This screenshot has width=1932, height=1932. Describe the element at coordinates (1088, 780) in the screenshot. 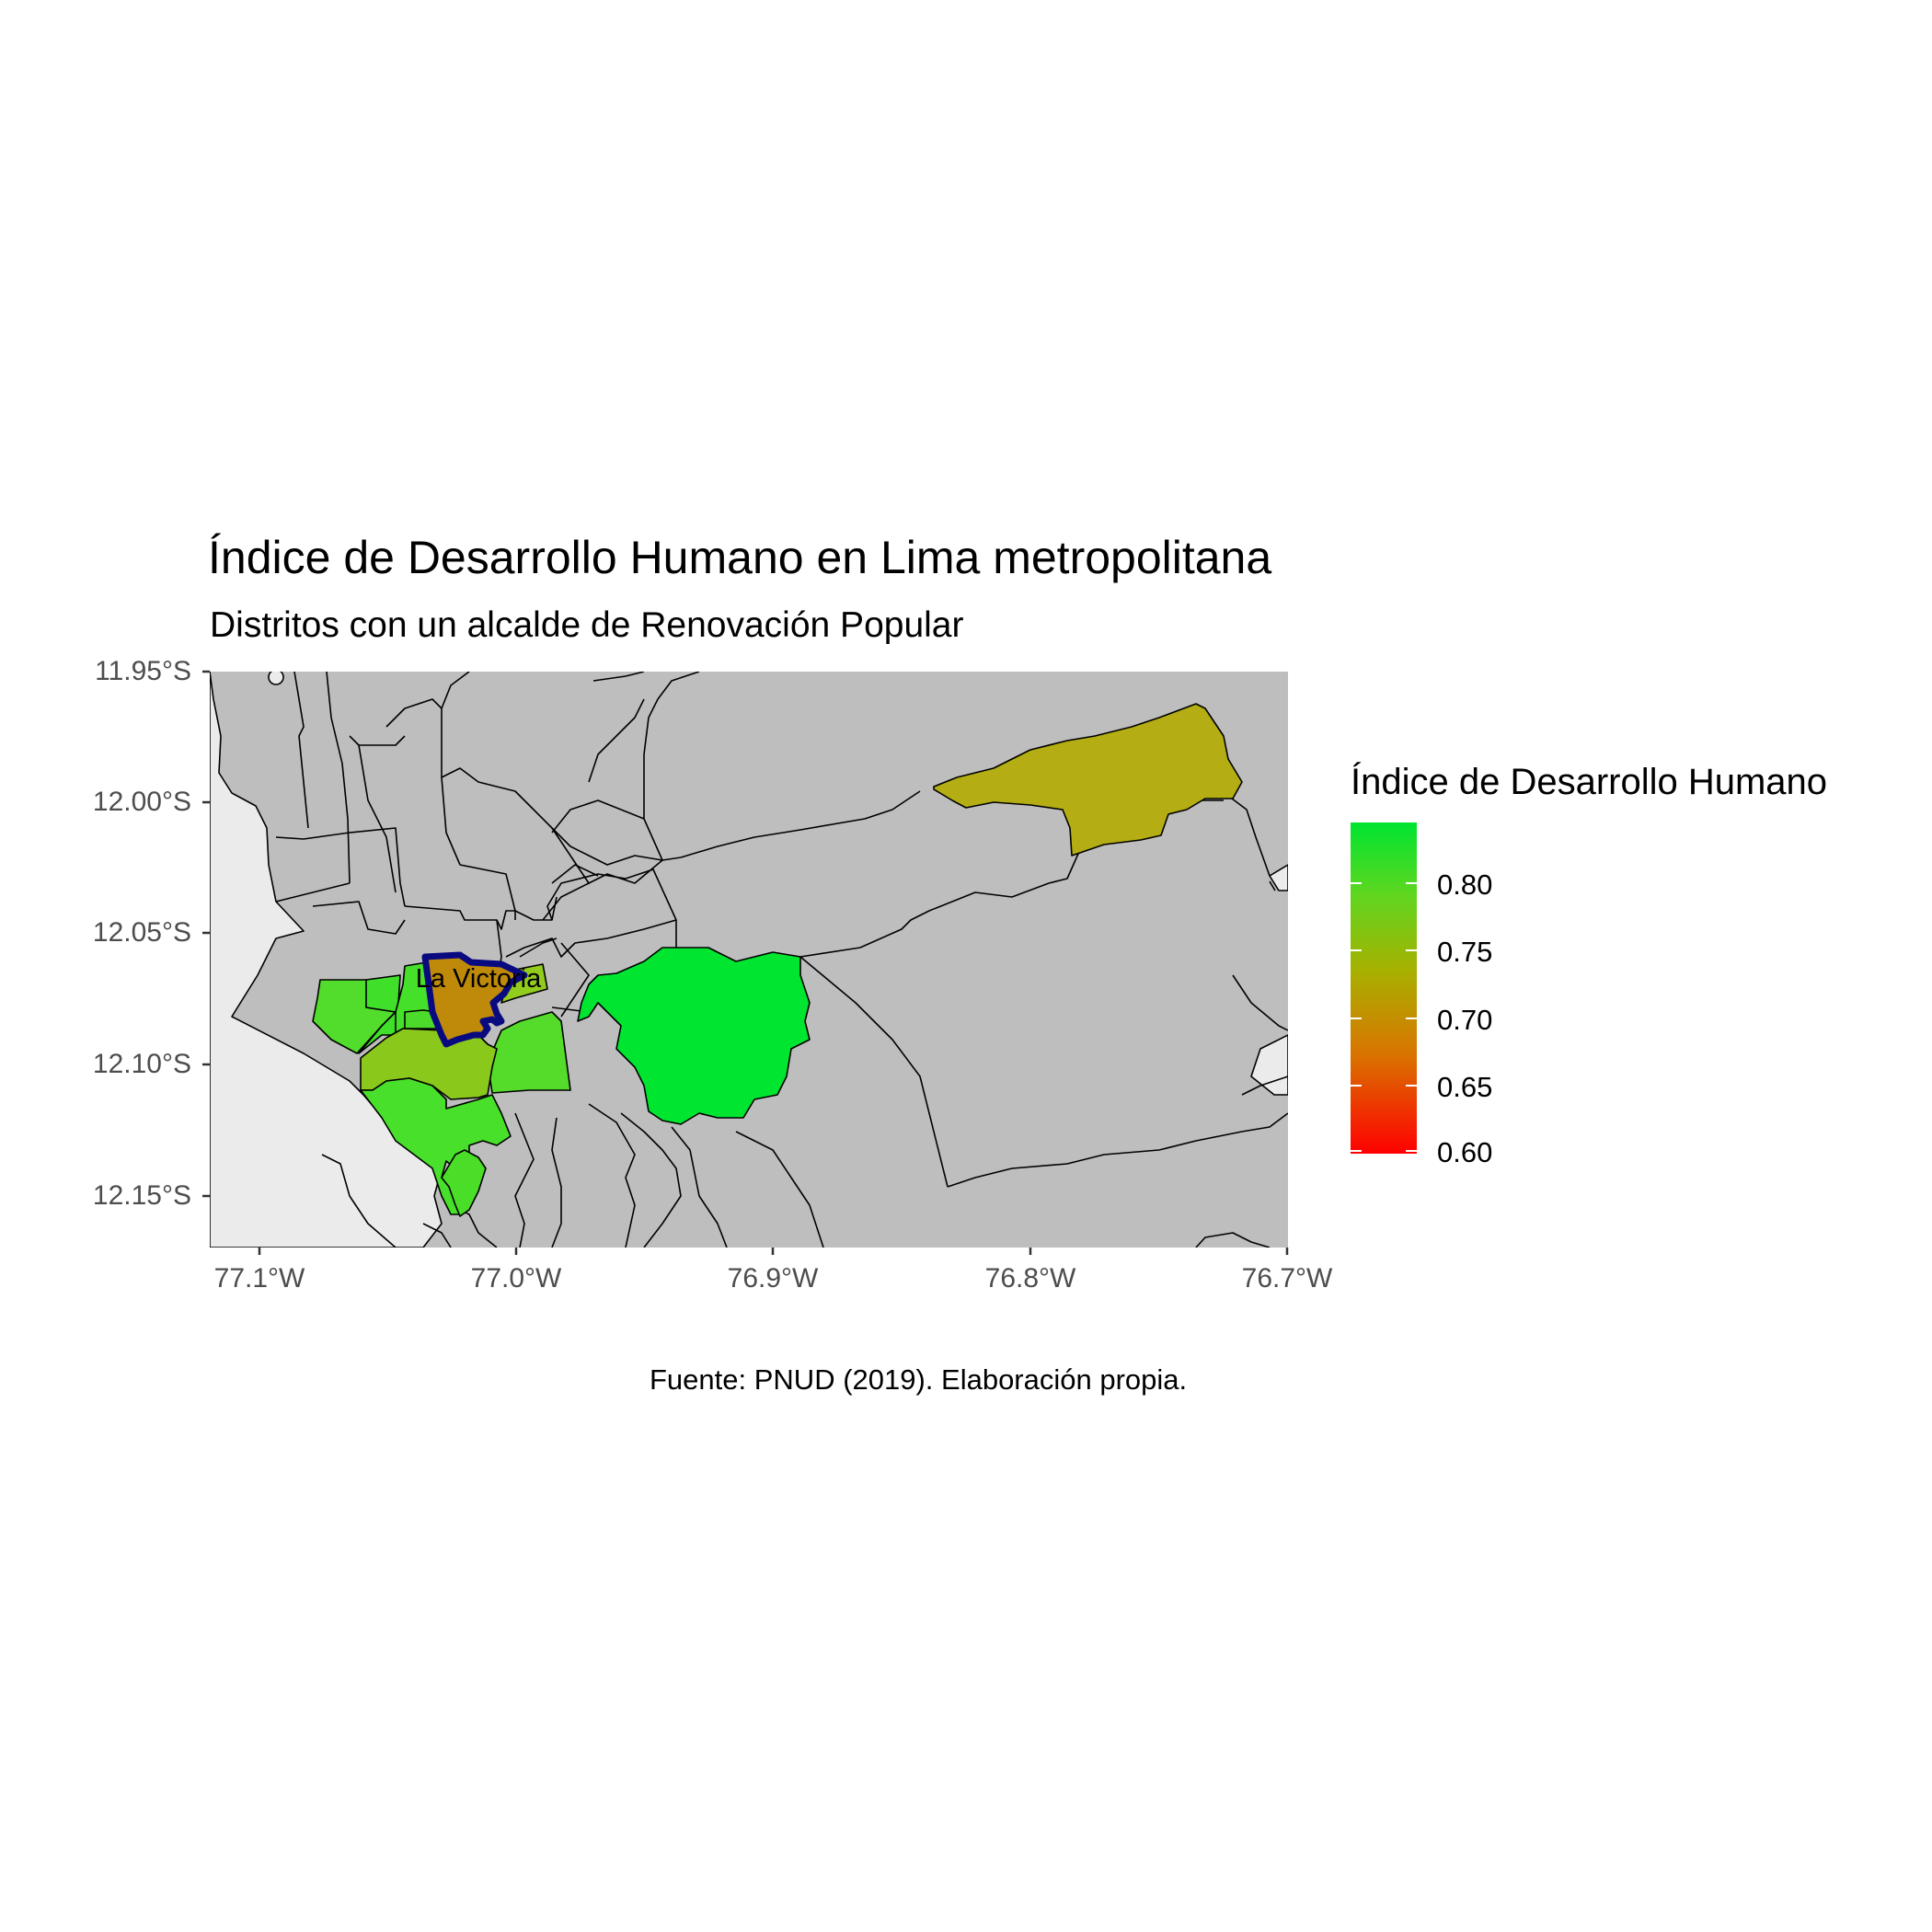

I see `district-carabayllo-mid` at that location.